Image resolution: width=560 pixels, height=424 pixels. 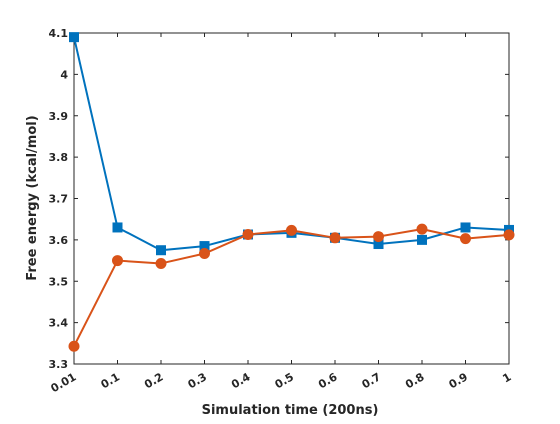 What do you see at coordinates (59, 364) in the screenshot?
I see `y-tick-label: 3.3` at bounding box center [59, 364].